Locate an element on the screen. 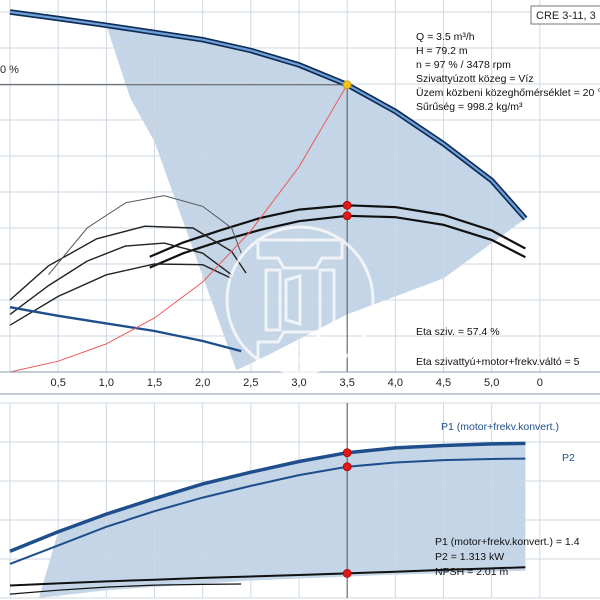 This screenshot has height=600, width=600. x-tick-label: 1,5 is located at coordinates (154, 383).